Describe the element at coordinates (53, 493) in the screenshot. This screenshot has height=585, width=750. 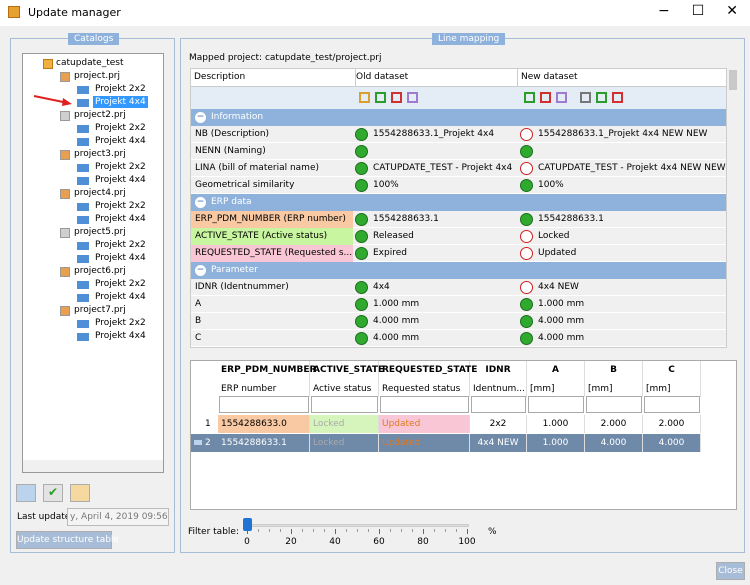
I see `tool-btn: ✔` at that location.